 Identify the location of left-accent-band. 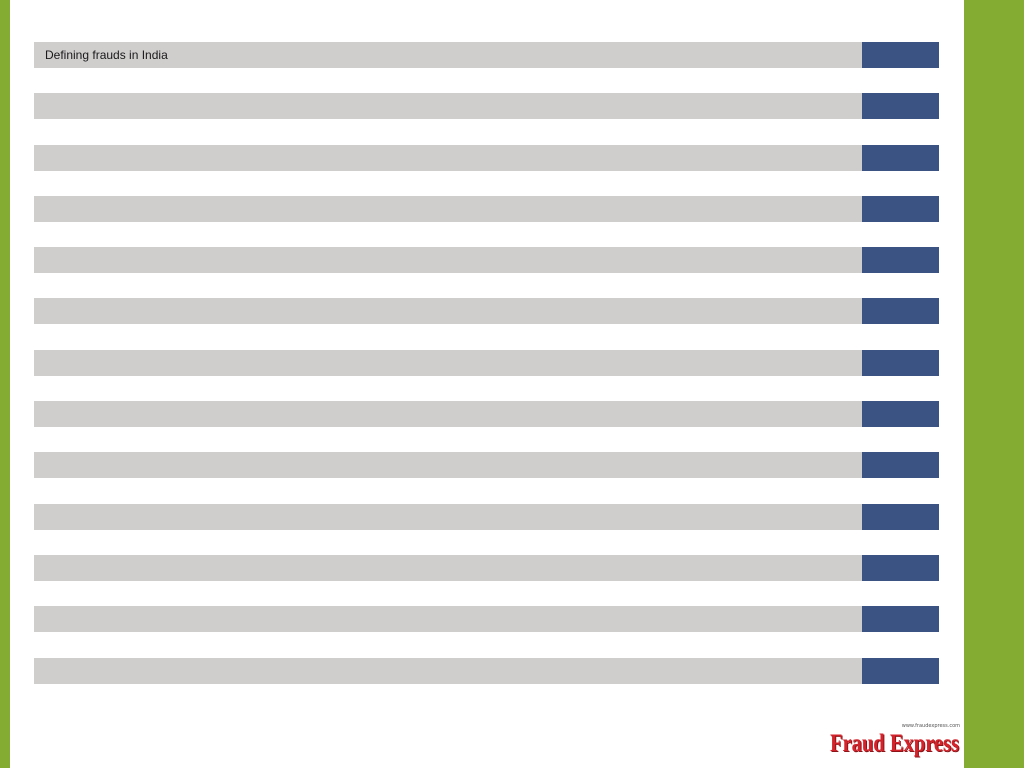
(5, 384).